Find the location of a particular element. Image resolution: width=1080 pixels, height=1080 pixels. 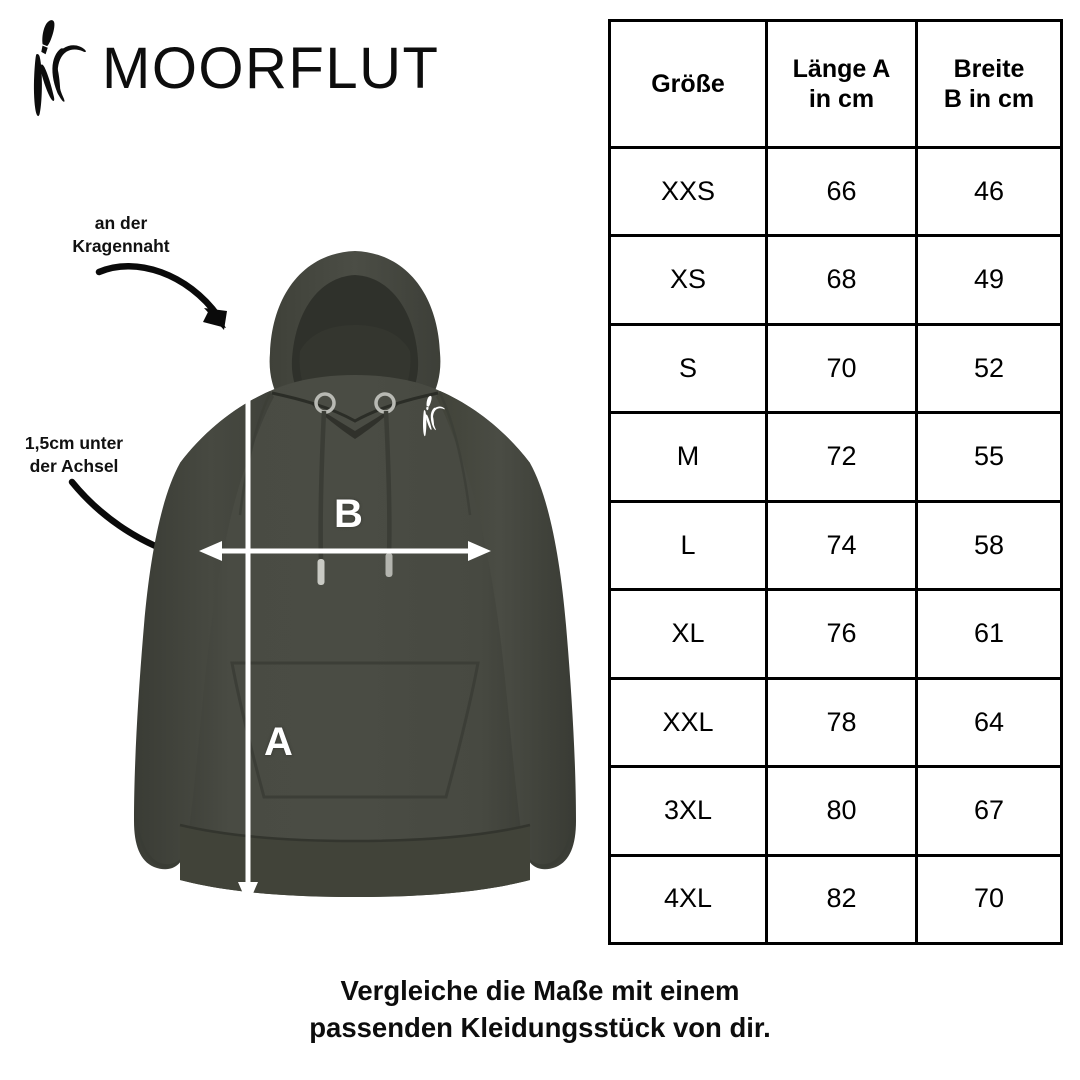

cell-width: 49 is located at coordinates (989, 280).